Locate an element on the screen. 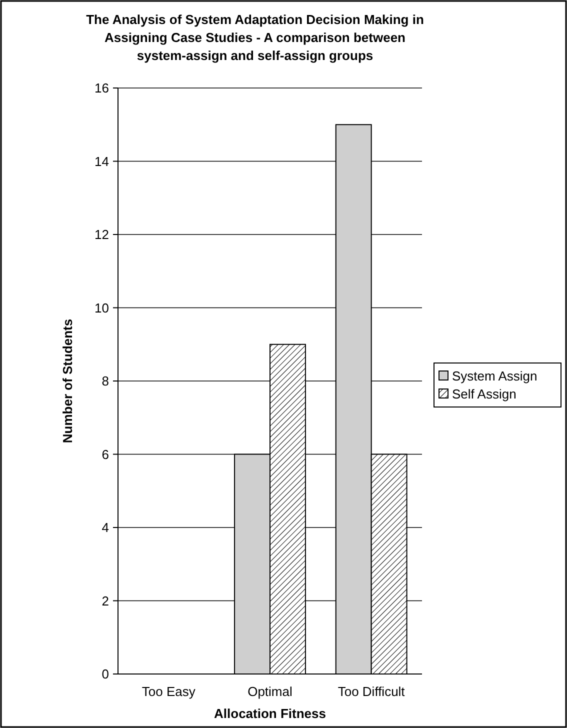 The height and width of the screenshot is (728, 567). y-tick-label: 16 is located at coordinates (101, 88).